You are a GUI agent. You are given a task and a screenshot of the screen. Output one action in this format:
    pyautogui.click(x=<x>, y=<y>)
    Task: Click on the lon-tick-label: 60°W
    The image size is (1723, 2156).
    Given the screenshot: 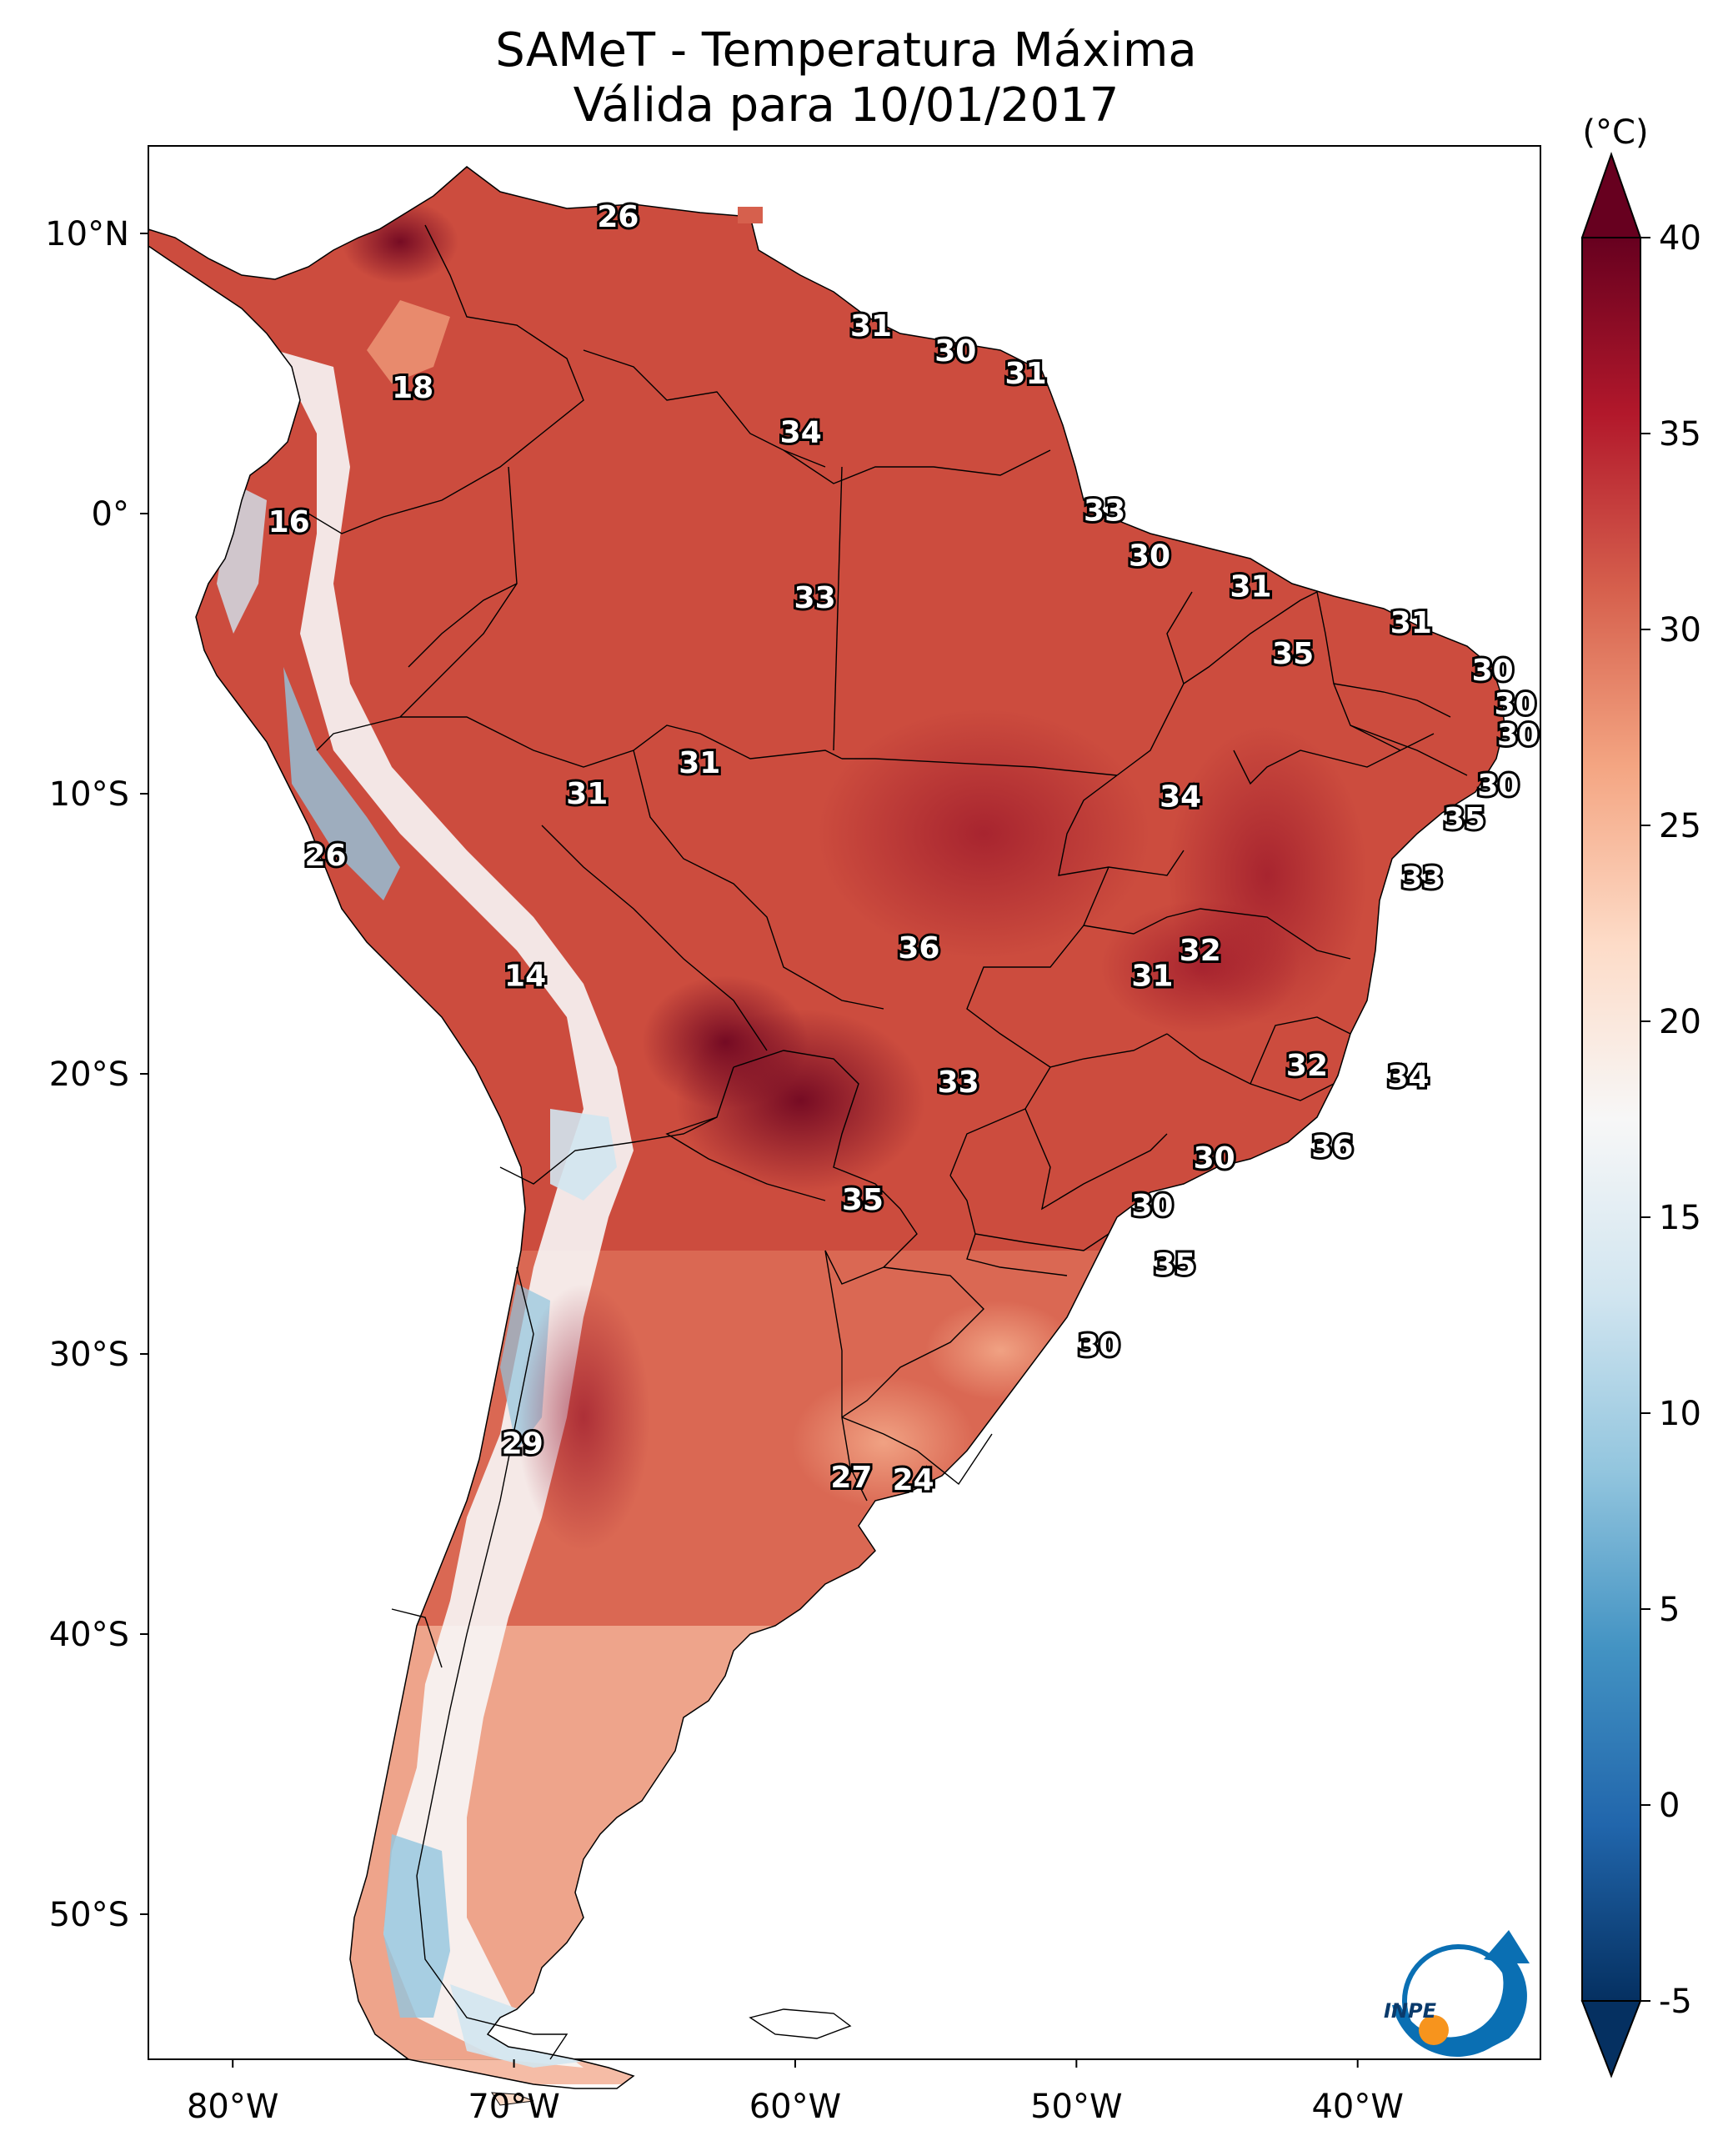 What is the action you would take?
    pyautogui.click(x=795, y=2107)
    